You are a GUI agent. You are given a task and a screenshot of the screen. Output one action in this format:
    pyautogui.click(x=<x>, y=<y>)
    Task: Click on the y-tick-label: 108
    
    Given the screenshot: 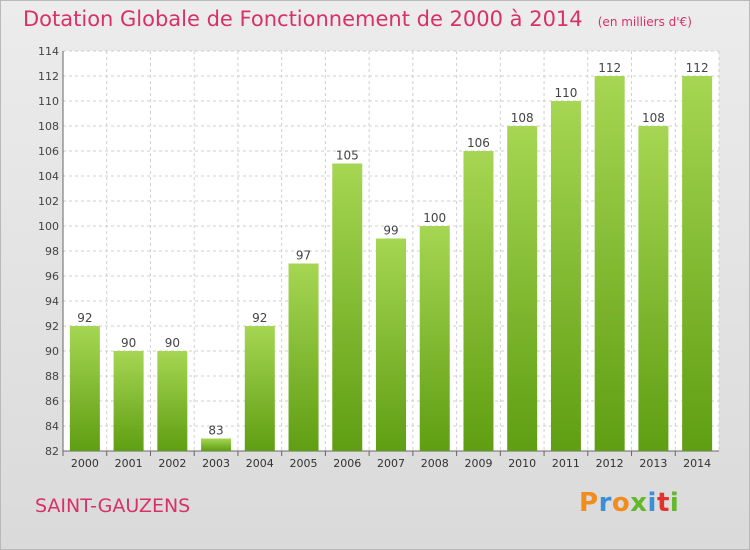 What is the action you would take?
    pyautogui.click(x=48, y=126)
    